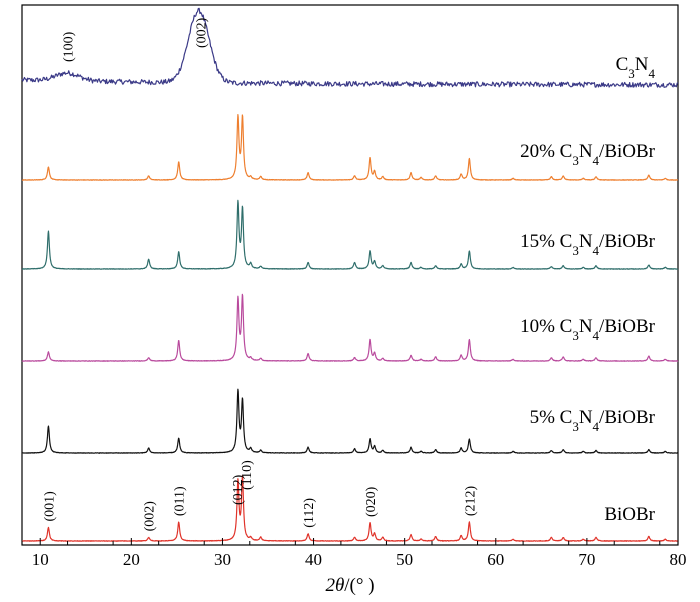 The image size is (700, 602). I want to click on x-tick-label-80: 80, so click(678, 559).